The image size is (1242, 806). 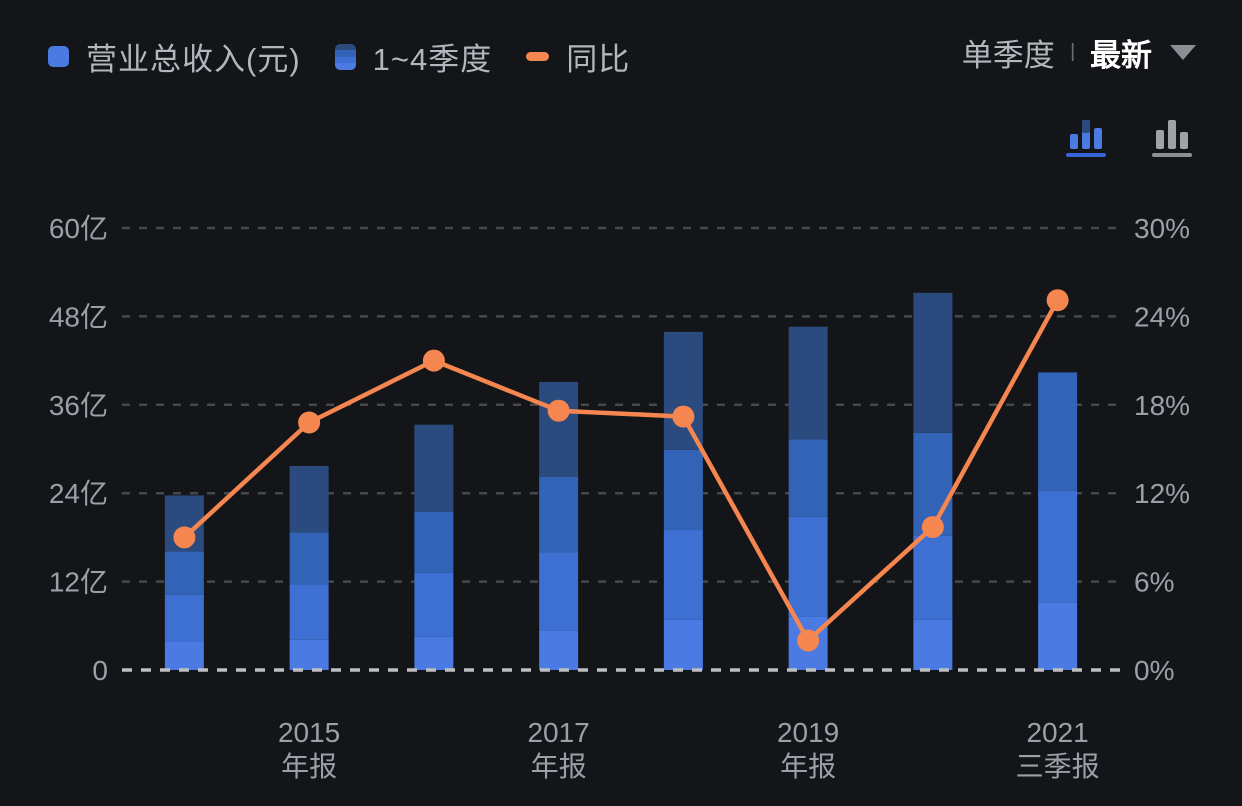 I want to click on legend-item-yoy: 同比, so click(x=578, y=56).